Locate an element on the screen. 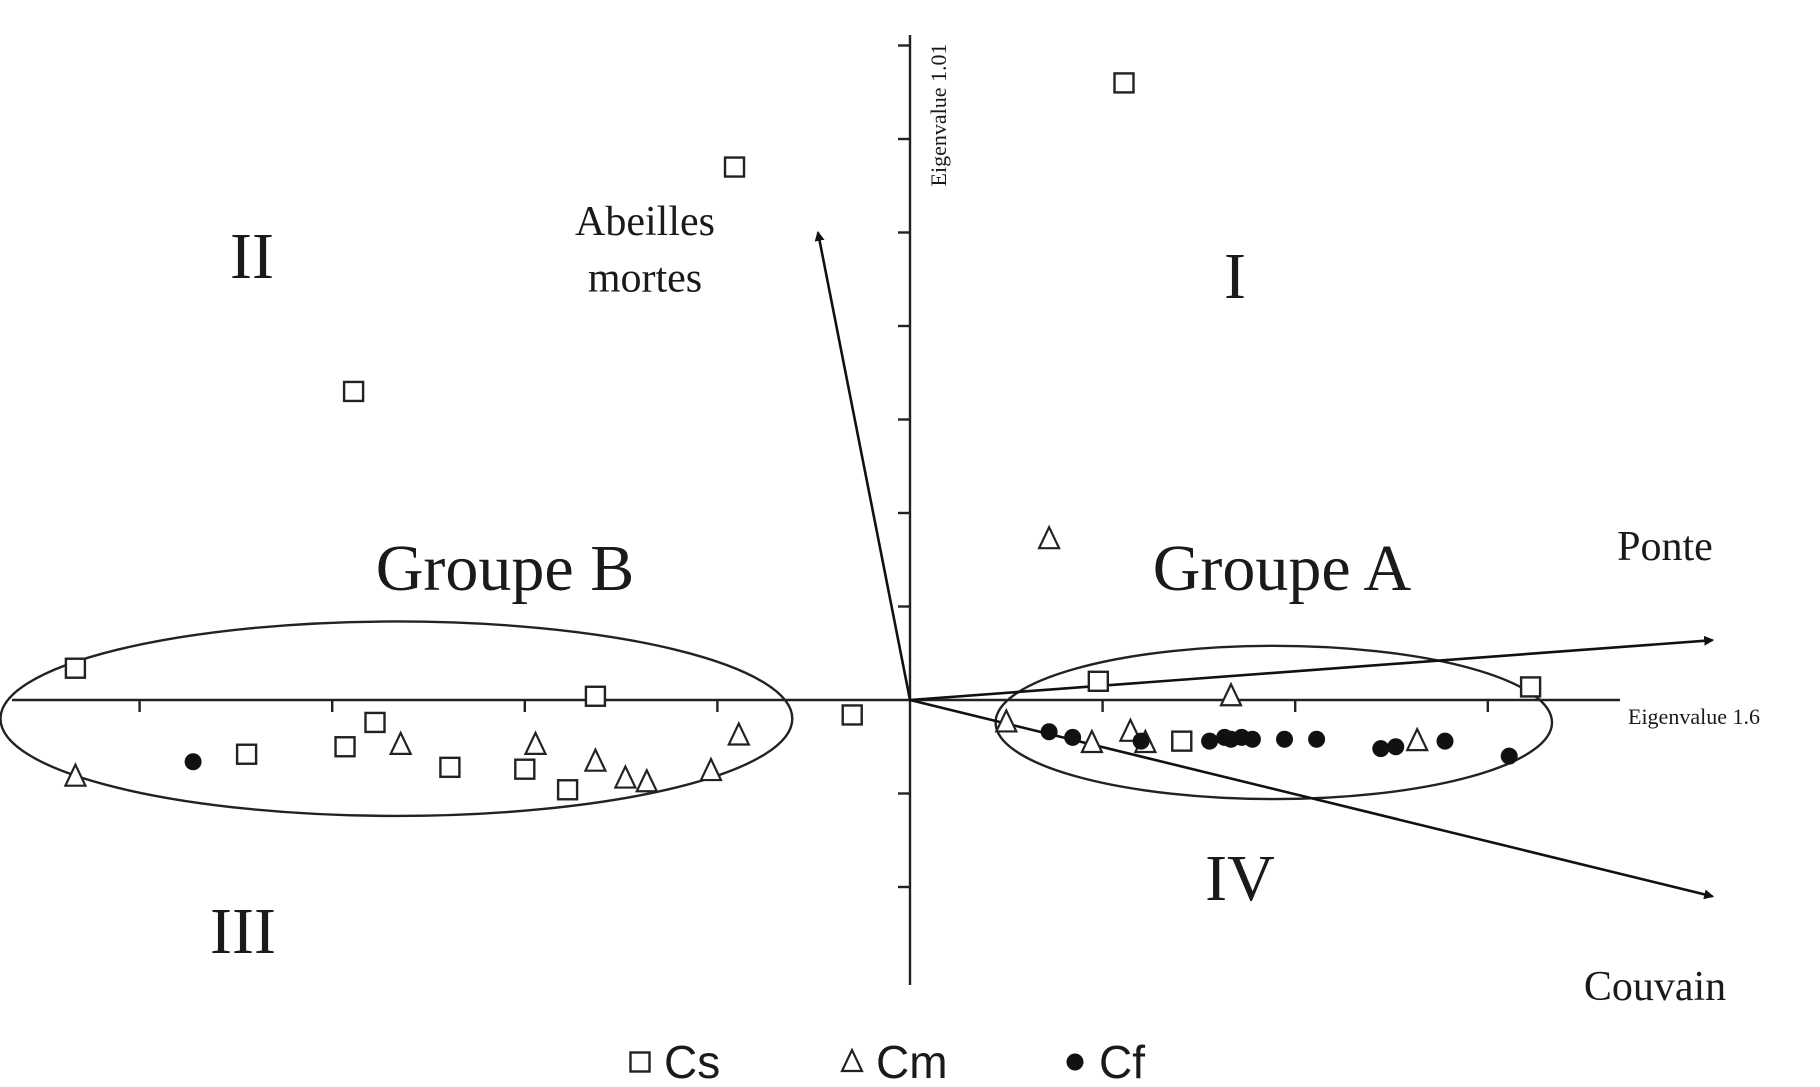  group-label: Groupe B is located at coordinates (505, 568).